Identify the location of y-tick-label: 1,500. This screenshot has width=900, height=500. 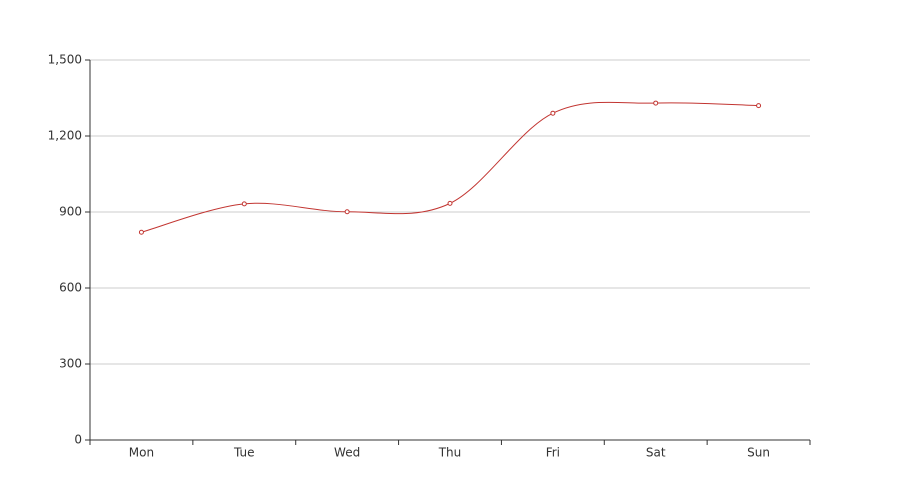
(65, 60).